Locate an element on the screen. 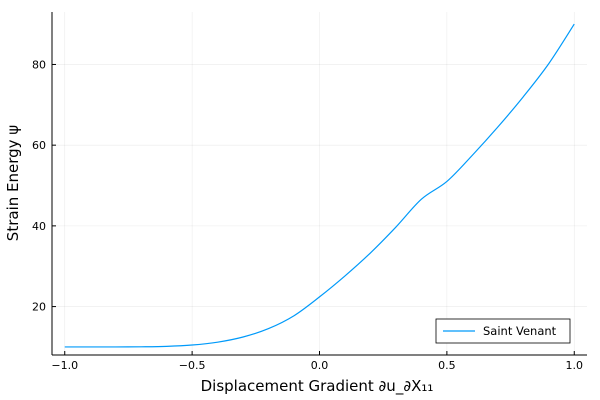 This screenshot has height=400, width=600. x-axis-title: Displacement Gradient ∂u_∂X₁₁ is located at coordinates (317, 386).